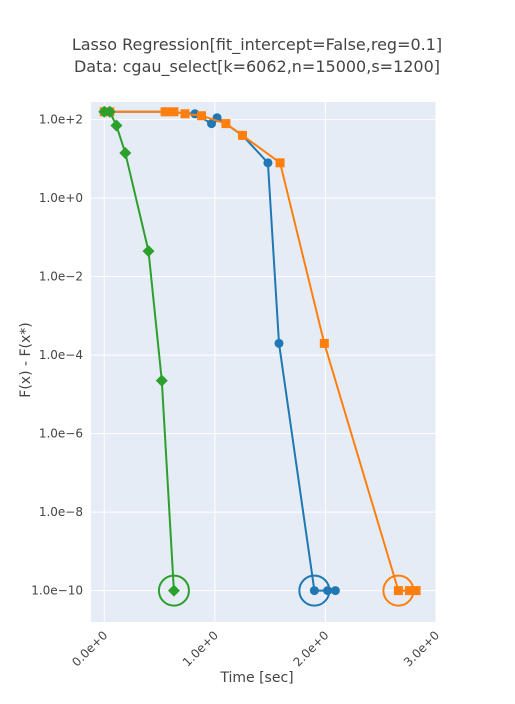  I want to click on y-tick-label: 1.0e+0, so click(61, 198).